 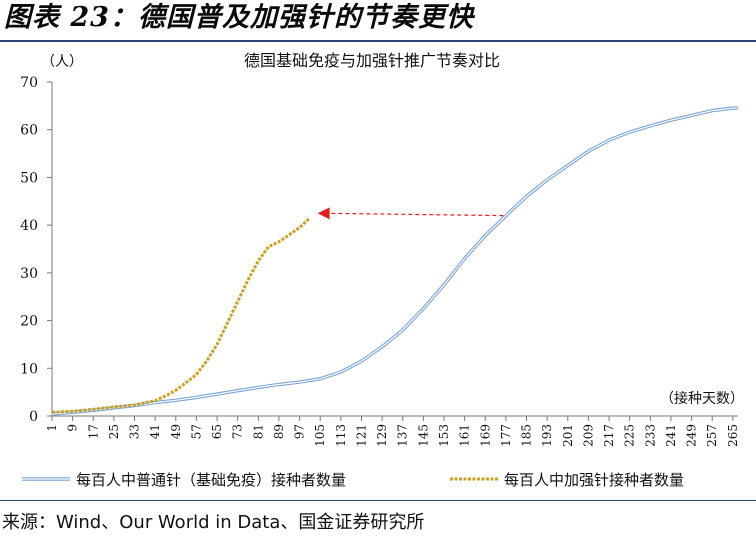 What do you see at coordinates (361, 435) in the screenshot?
I see `x-tick-label: 121` at bounding box center [361, 435].